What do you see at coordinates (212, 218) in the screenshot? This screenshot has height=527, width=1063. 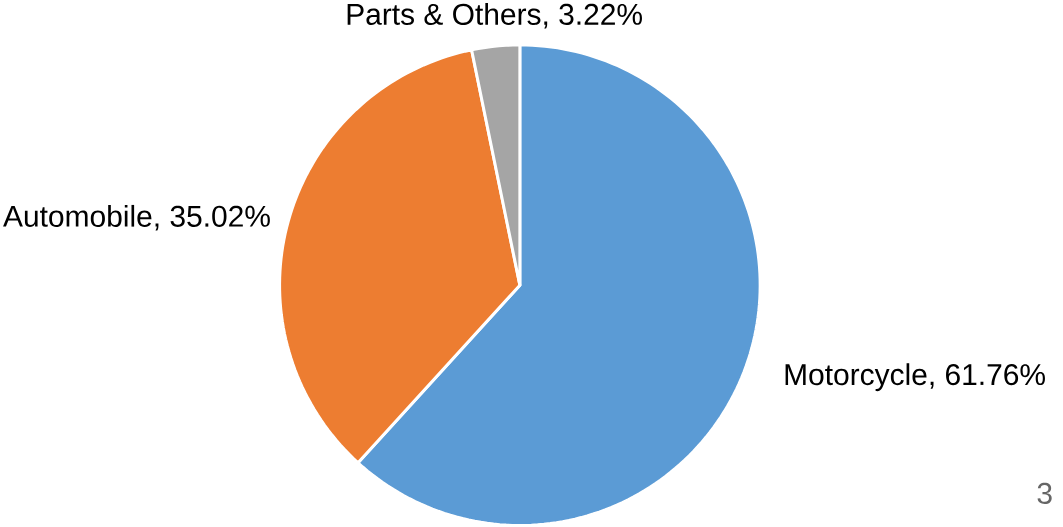 I see `data-label: , 35.02%` at bounding box center [212, 218].